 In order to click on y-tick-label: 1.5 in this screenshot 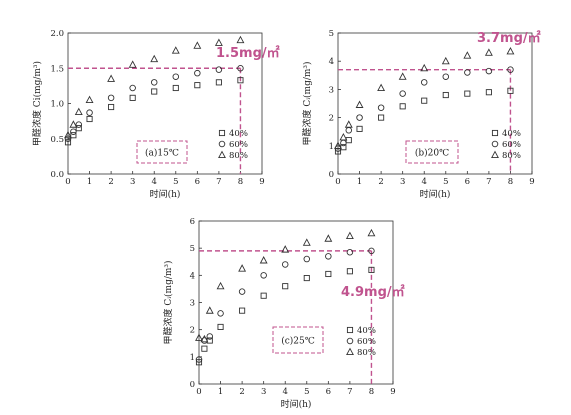, I will do `click(57, 69)`.